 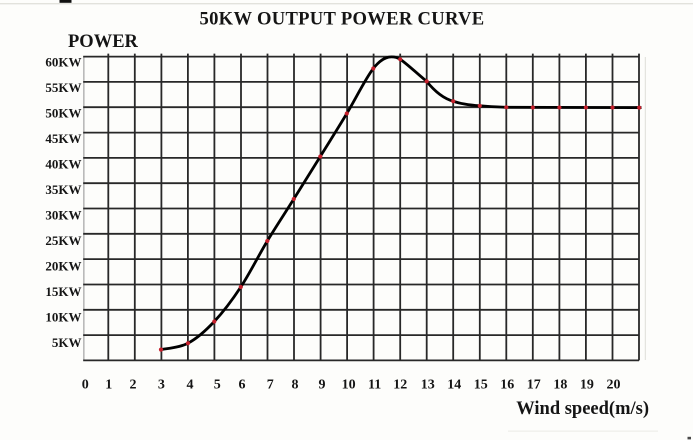 What do you see at coordinates (63, 316) in the screenshot?
I see `svg-text: 10KW` at bounding box center [63, 316].